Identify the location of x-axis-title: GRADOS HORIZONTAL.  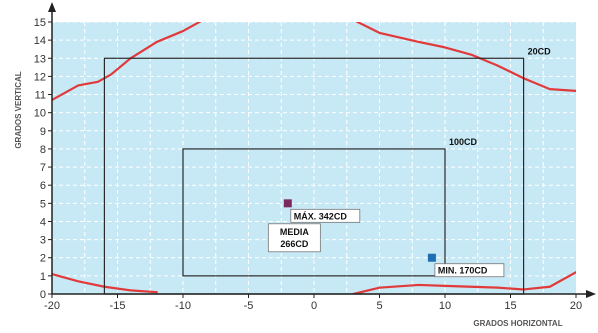
(517, 323).